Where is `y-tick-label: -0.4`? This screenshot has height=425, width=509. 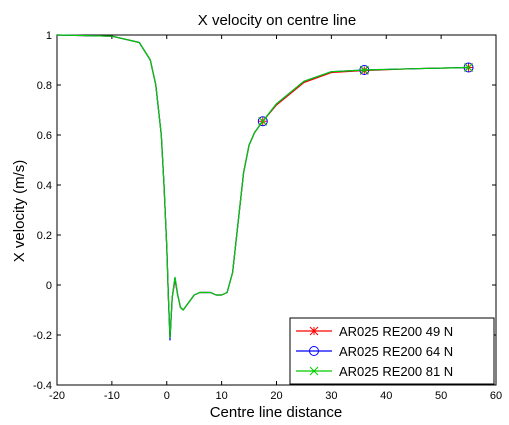
y-tick-label: -0.4 is located at coordinates (42, 386).